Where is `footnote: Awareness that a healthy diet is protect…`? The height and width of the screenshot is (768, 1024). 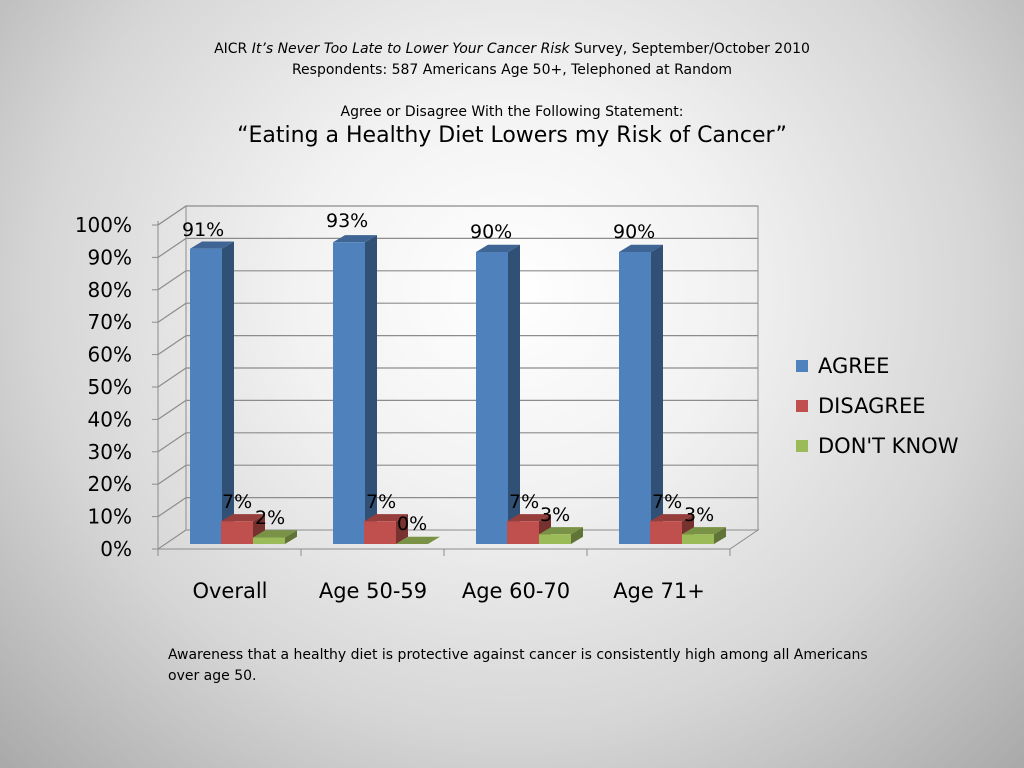
footnote: Awareness that a healthy diet is protect… is located at coordinates (518, 665).